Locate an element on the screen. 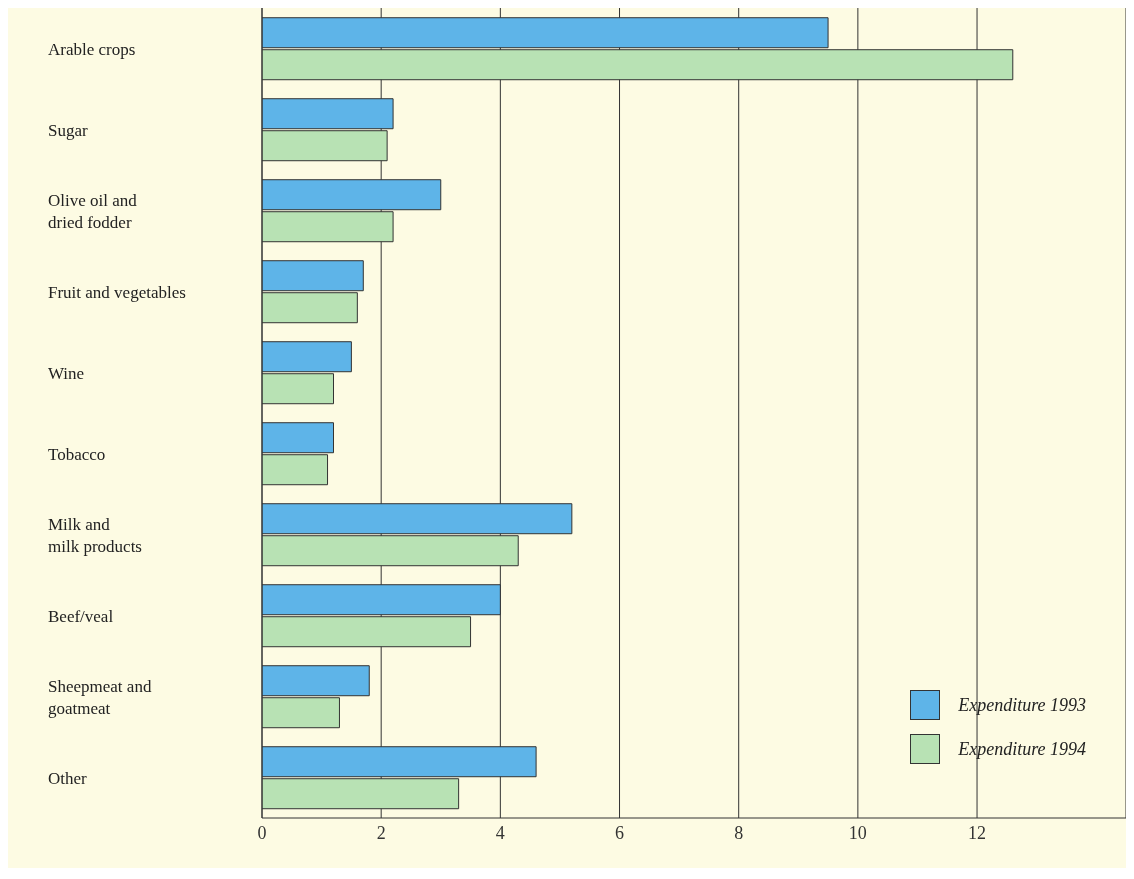 This screenshot has width=1134, height=879. x-tick-label: 8 is located at coordinates (739, 832).